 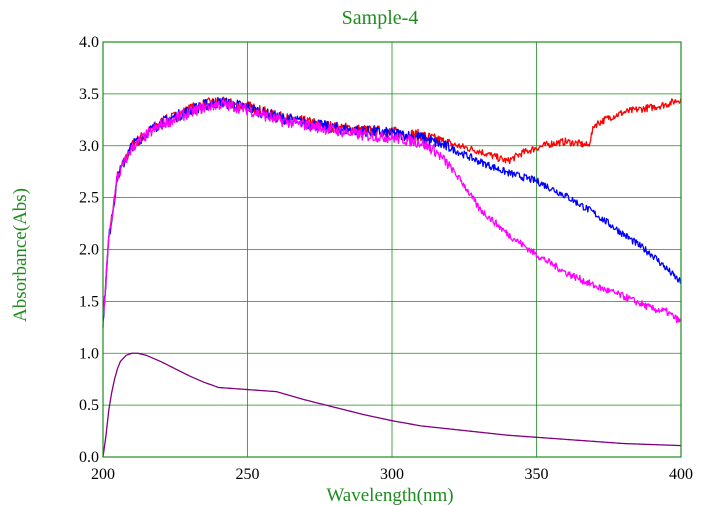 What do you see at coordinates (89, 94) in the screenshot?
I see `y-tick-label: 3.5` at bounding box center [89, 94].